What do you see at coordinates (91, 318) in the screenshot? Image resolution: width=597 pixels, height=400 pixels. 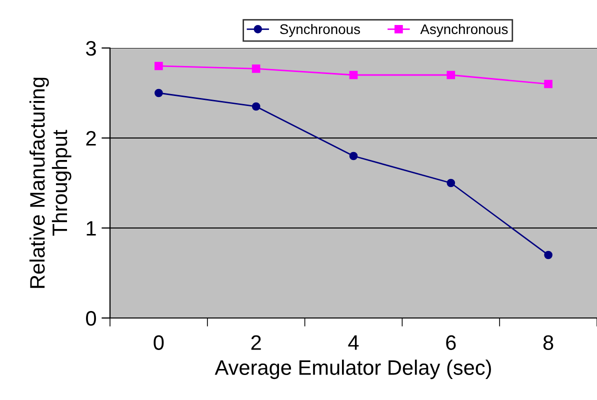 I see `y-tick-label: 0` at bounding box center [91, 318].